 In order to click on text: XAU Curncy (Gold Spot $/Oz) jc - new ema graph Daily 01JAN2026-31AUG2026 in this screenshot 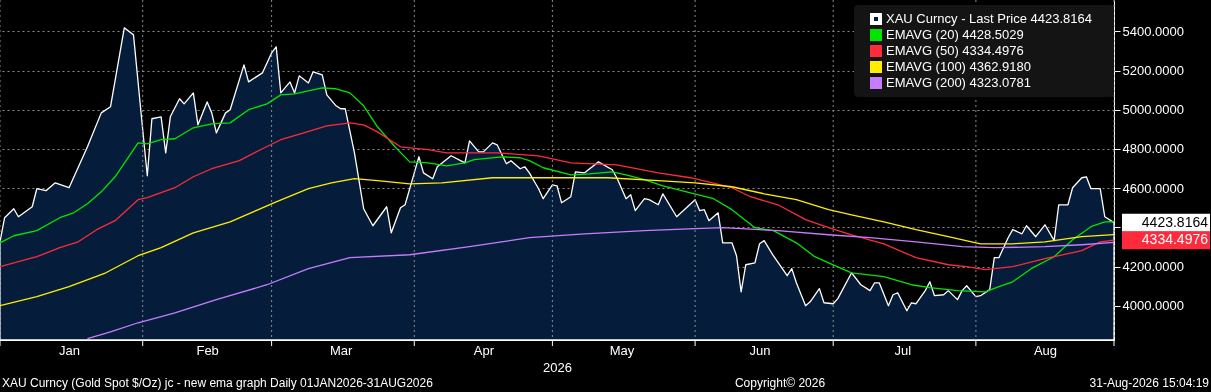, I will do `click(218, 383)`.